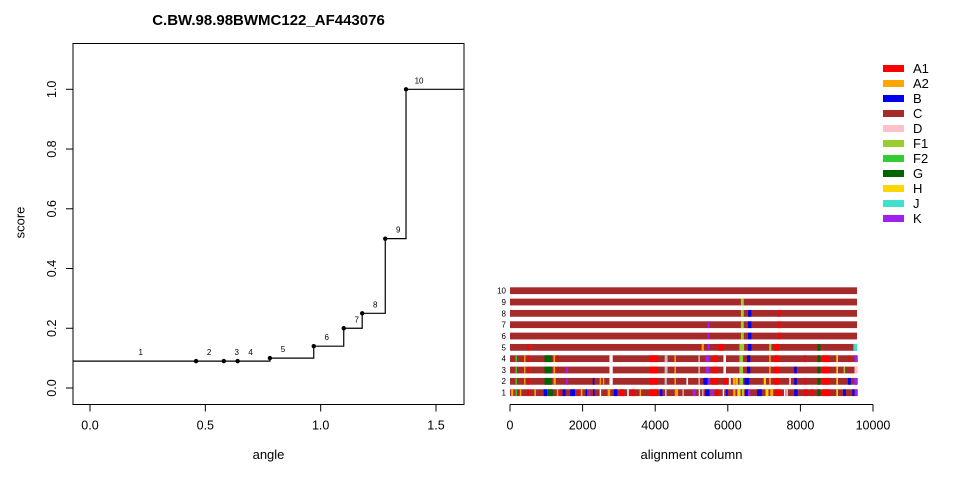  What do you see at coordinates (398, 230) in the screenshot?
I see `point-label: 9` at bounding box center [398, 230].